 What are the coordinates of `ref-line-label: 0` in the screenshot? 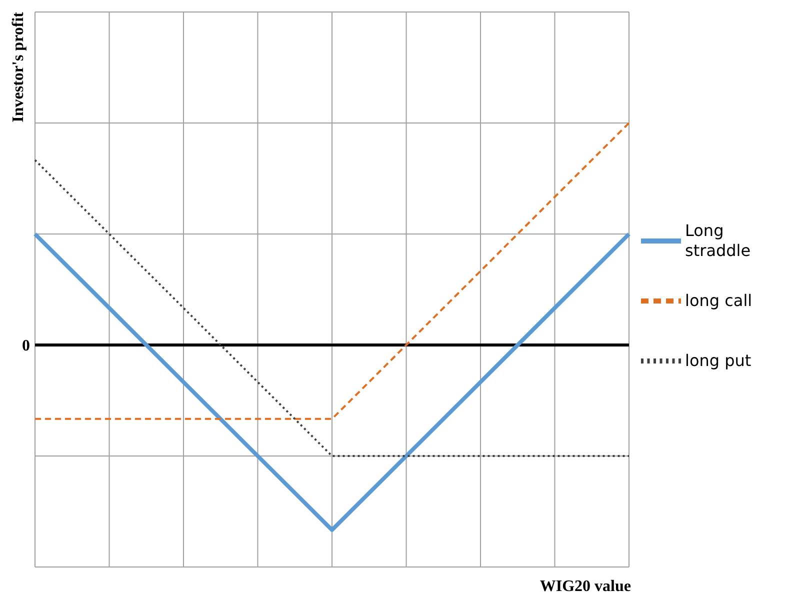 It's located at (26, 346).